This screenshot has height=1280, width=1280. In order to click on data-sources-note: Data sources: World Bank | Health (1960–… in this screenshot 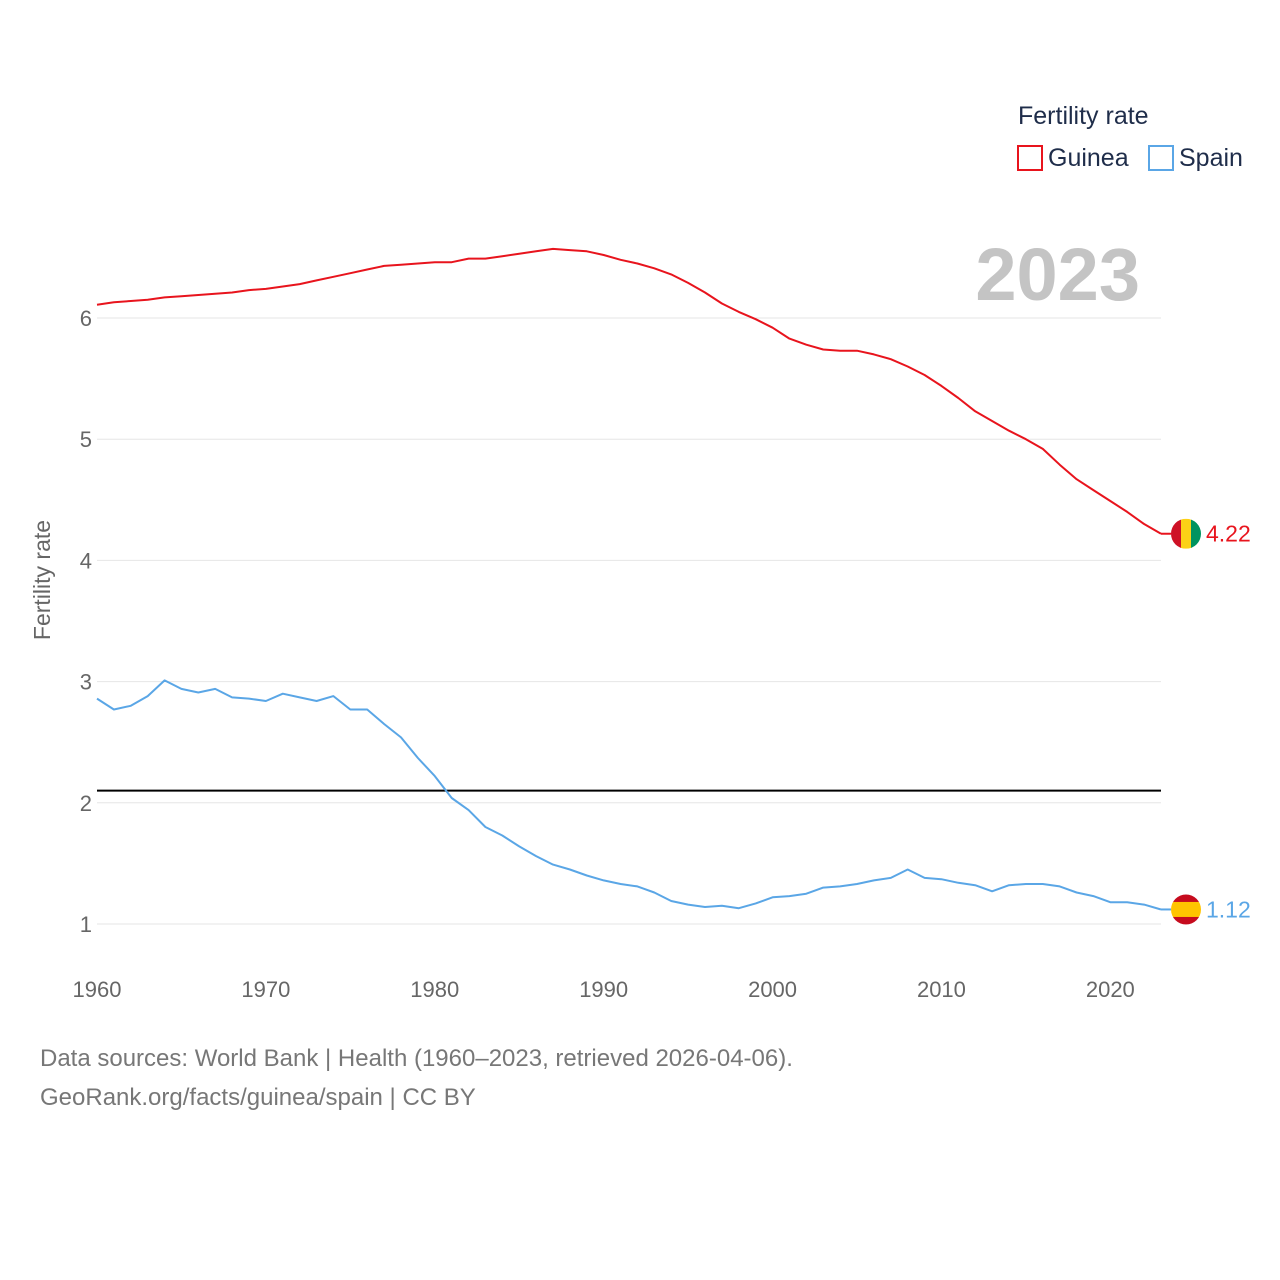, I will do `click(416, 1058)`.